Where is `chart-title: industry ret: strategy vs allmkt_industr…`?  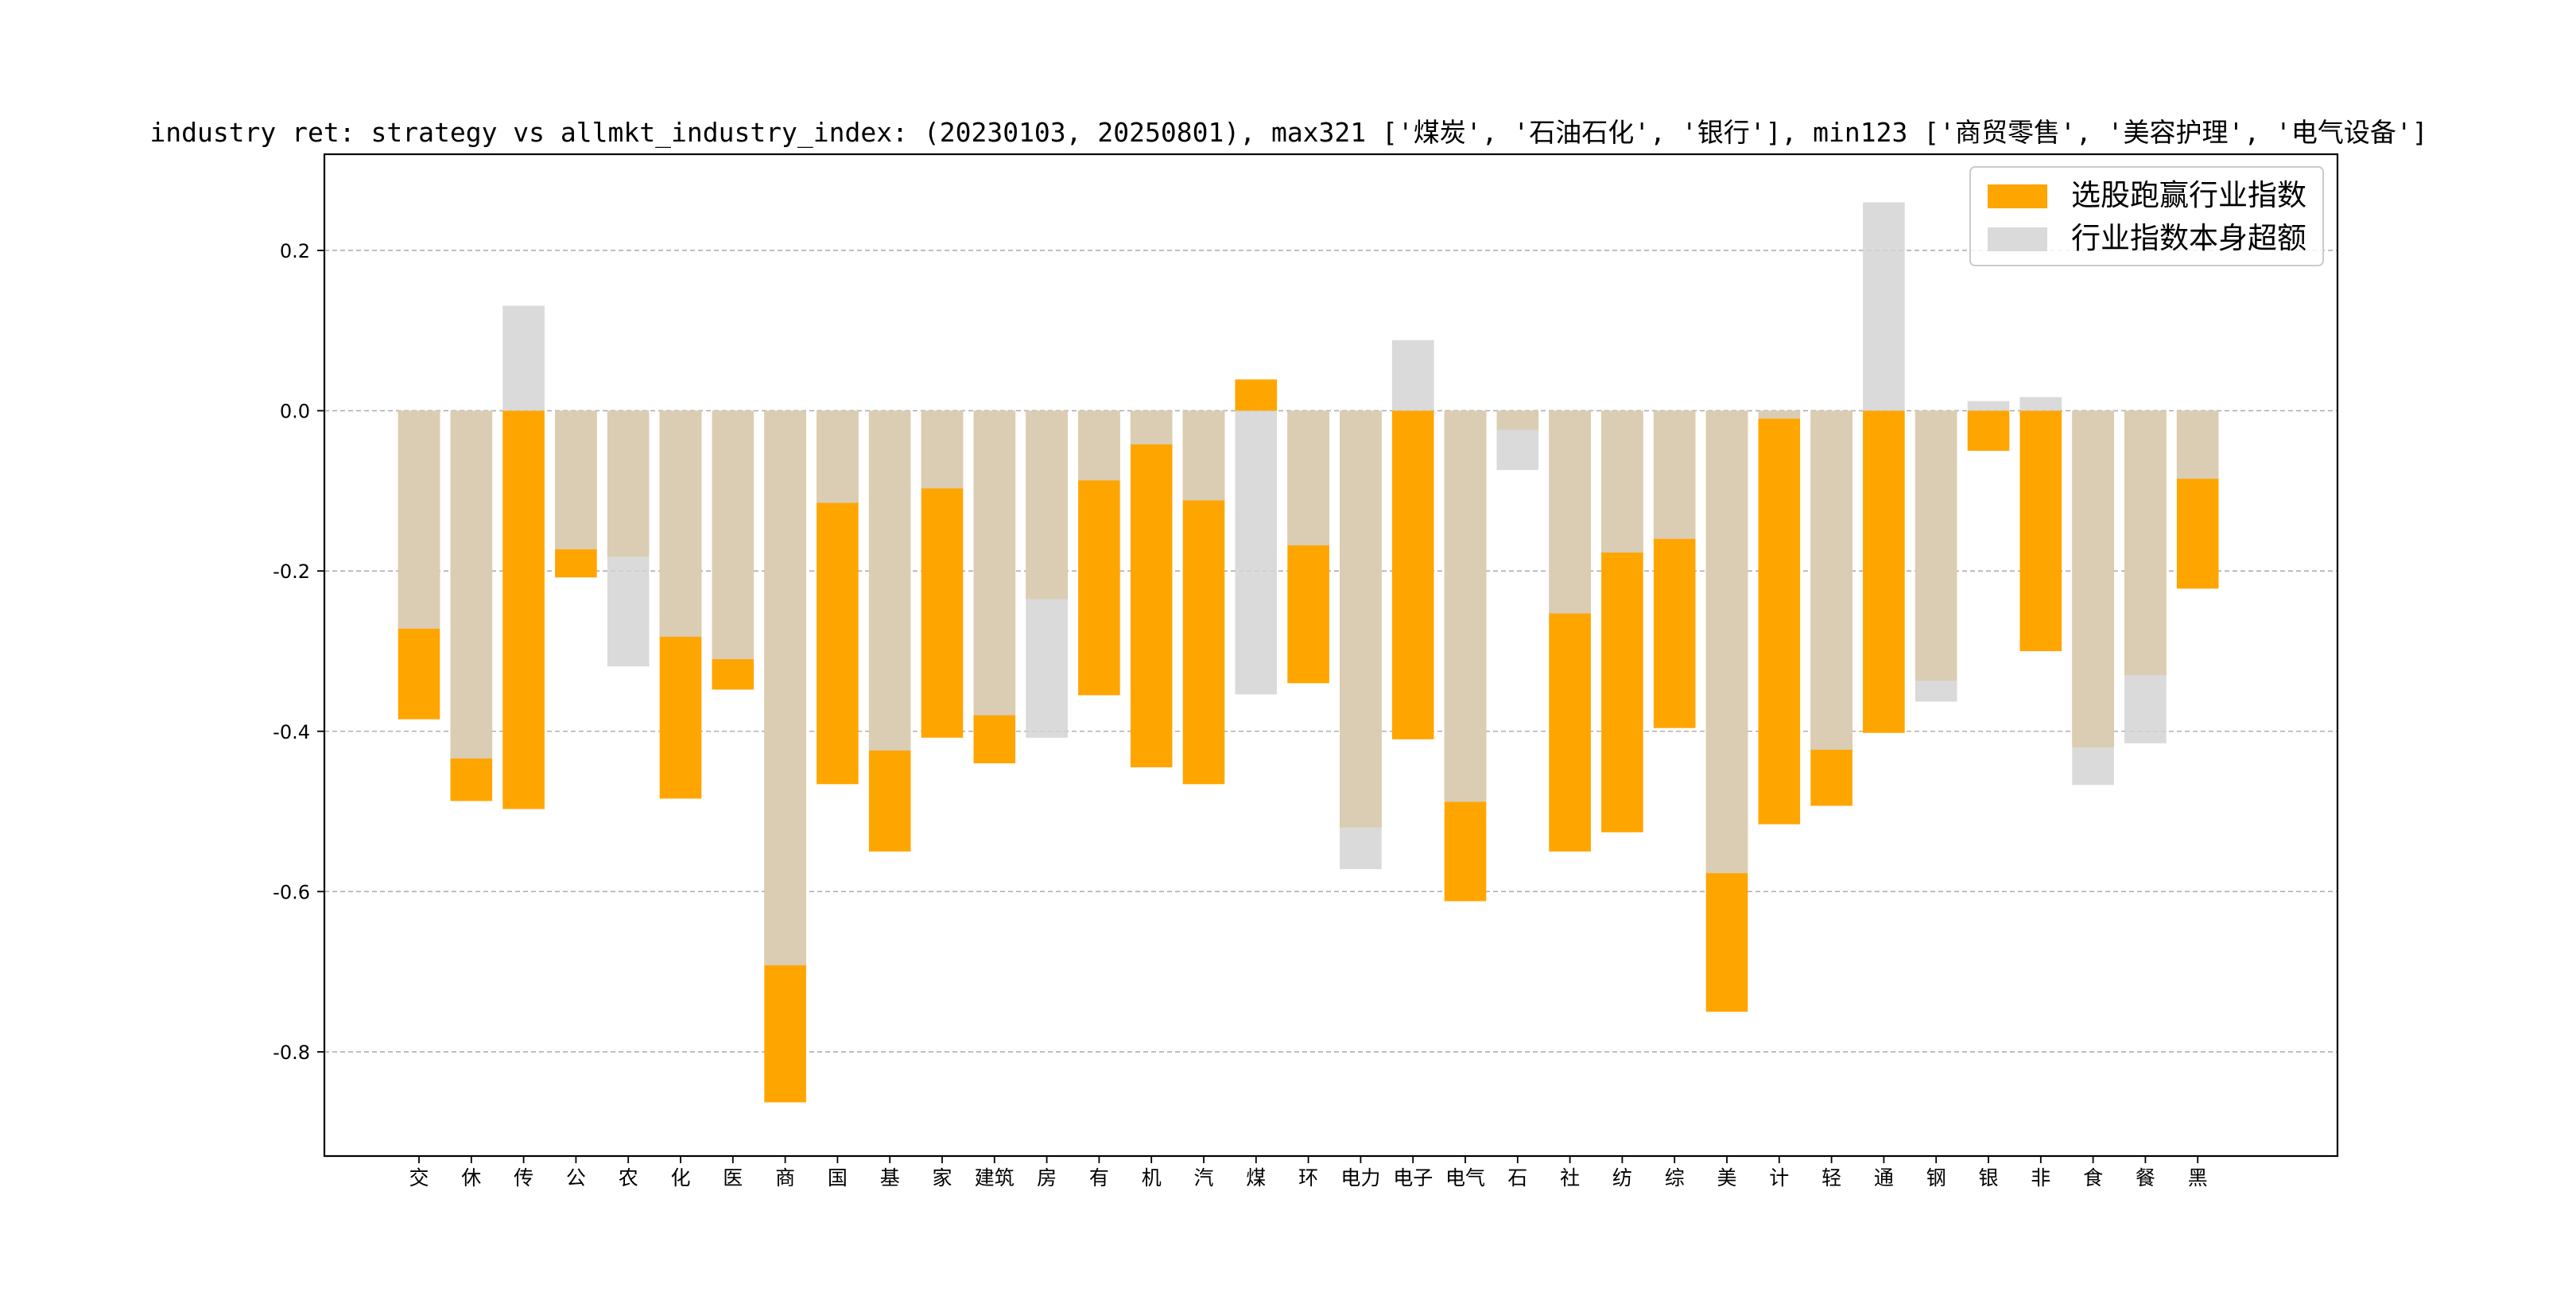 chart-title: industry ret: strategy vs allmkt_industr… is located at coordinates (1288, 133).